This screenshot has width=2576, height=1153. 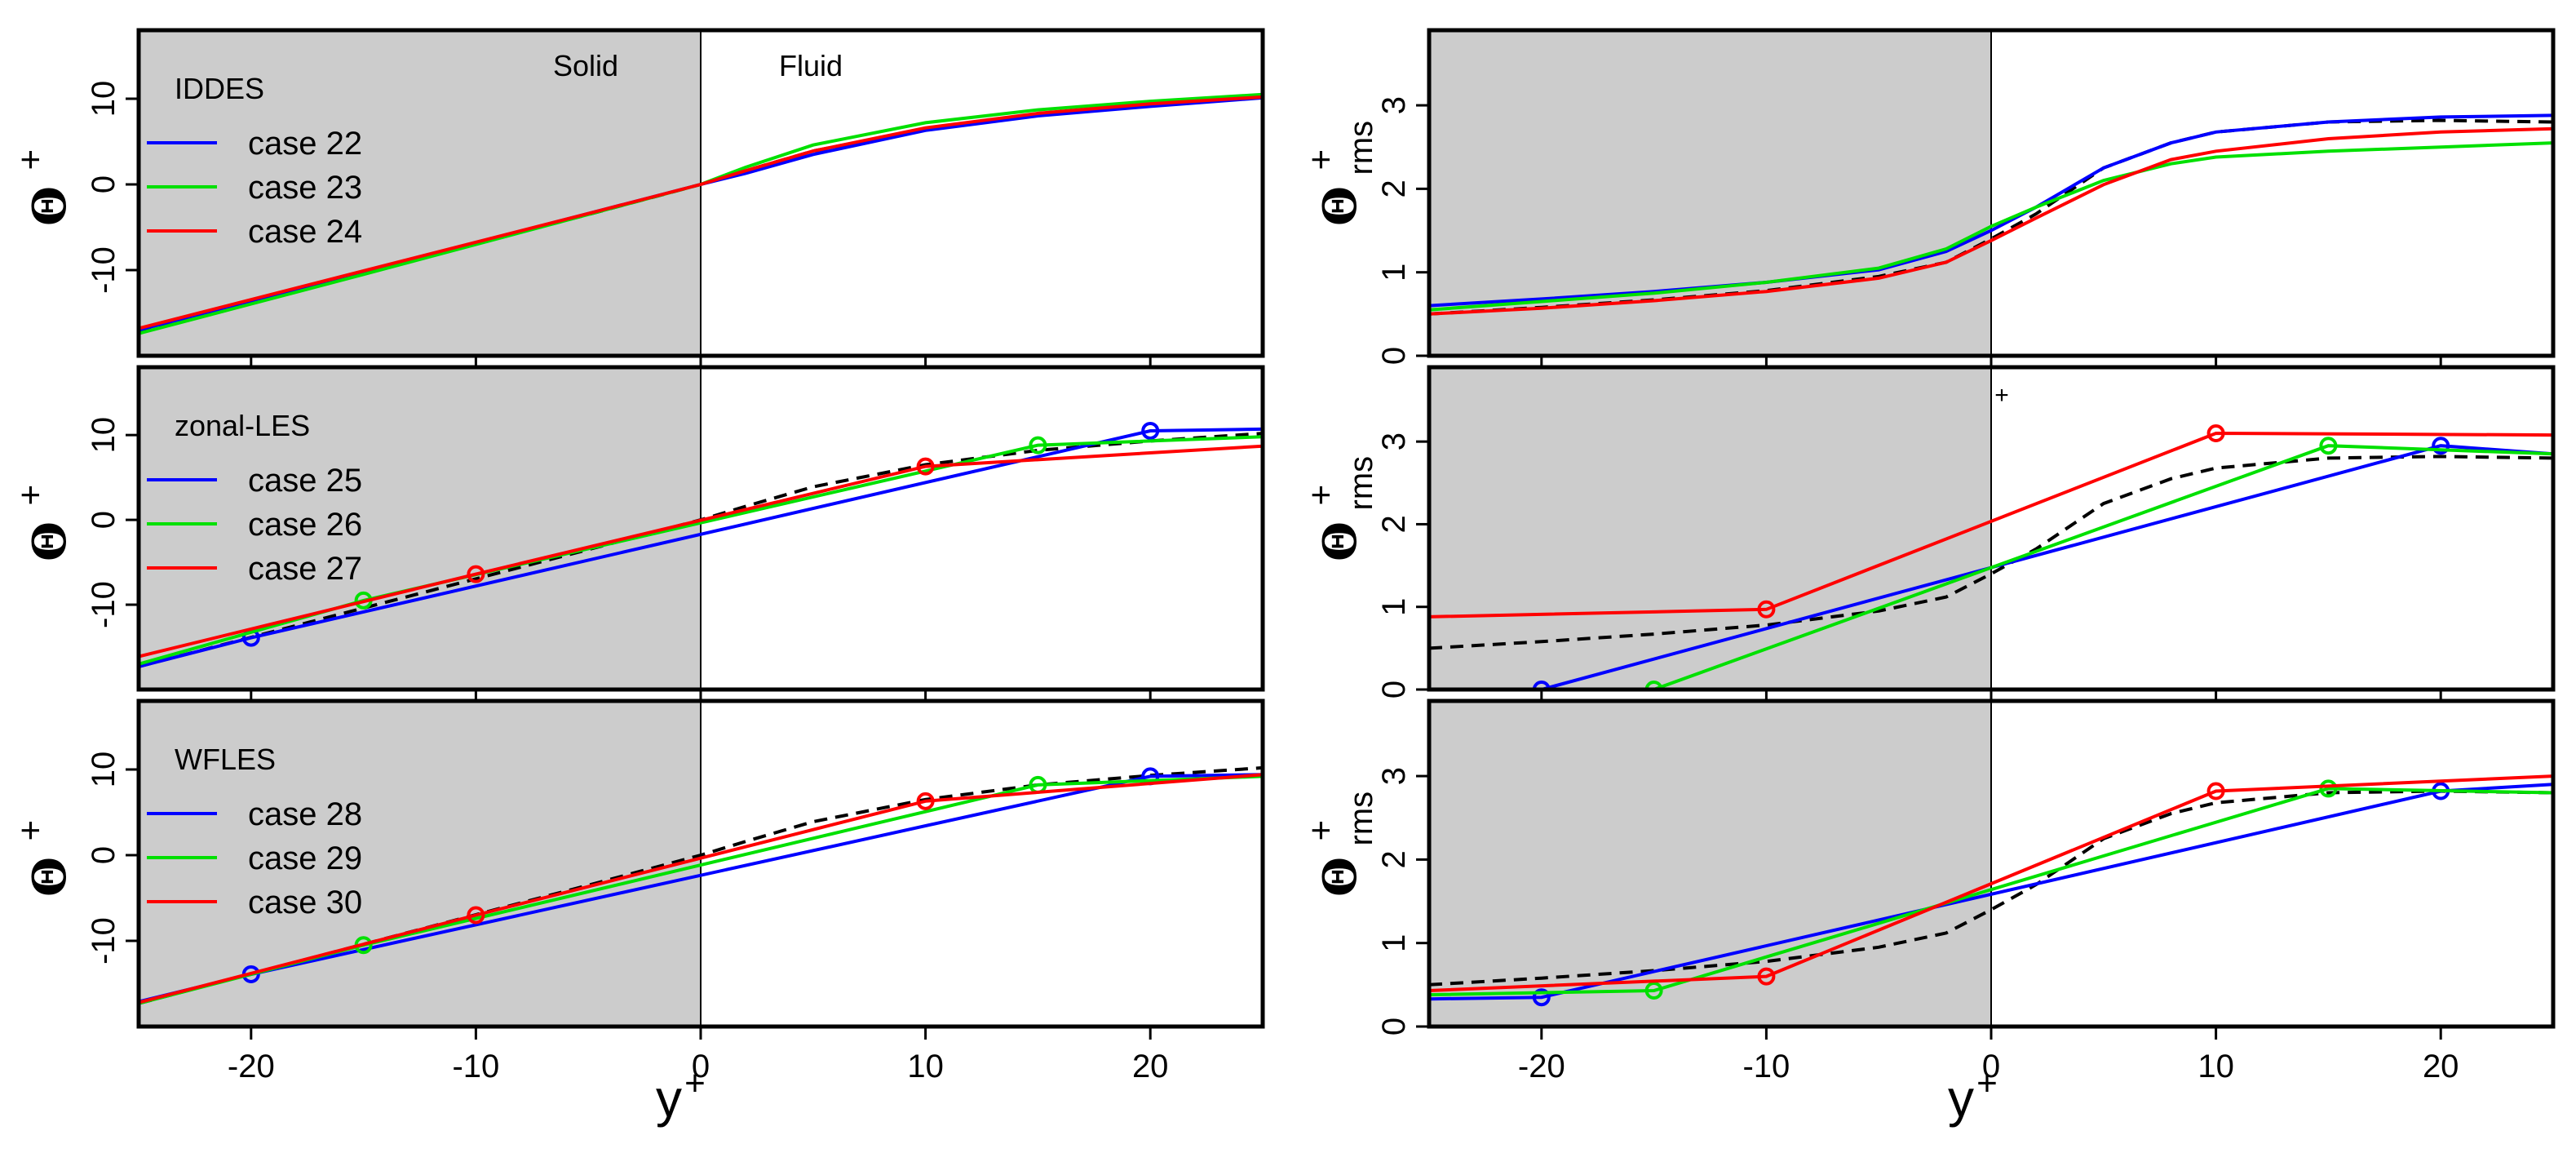 What do you see at coordinates (585, 66) in the screenshot?
I see `solid-region-label: Solid` at bounding box center [585, 66].